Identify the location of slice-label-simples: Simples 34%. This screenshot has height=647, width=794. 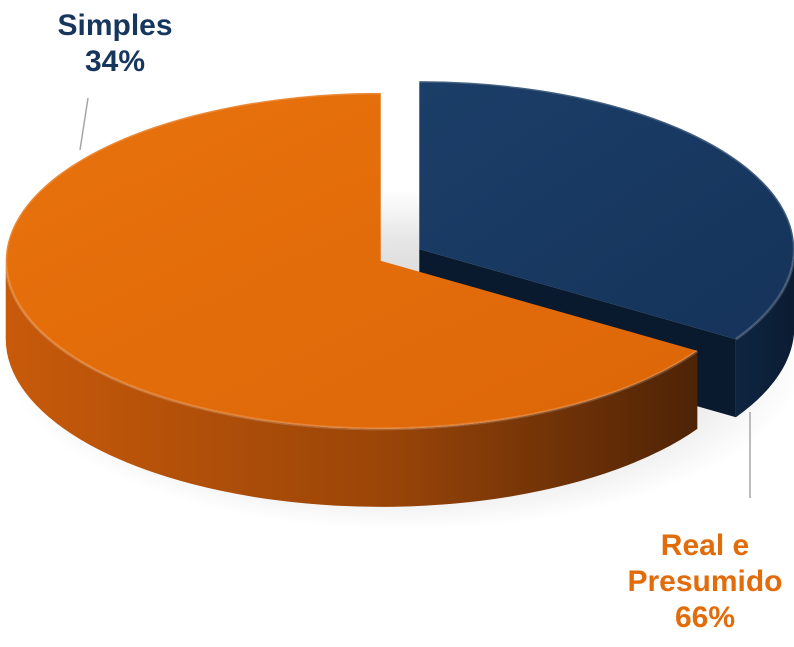
(115, 44).